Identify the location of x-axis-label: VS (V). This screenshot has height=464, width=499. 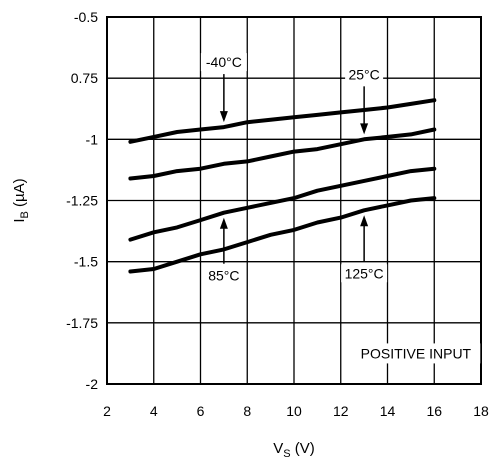
(294, 450).